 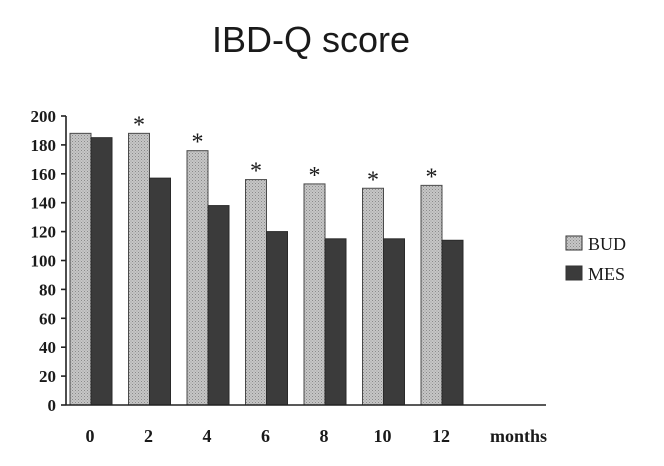 I want to click on chart-title: IBD-Q score, so click(x=311, y=39).